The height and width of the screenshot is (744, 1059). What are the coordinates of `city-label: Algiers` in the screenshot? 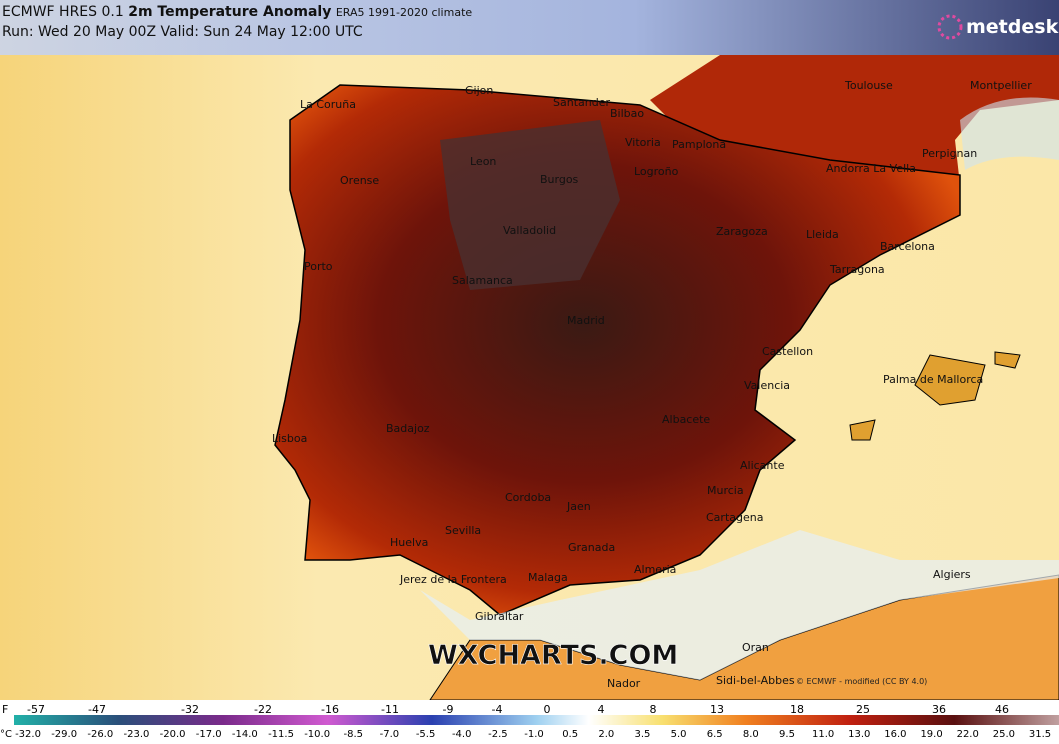 It's located at (952, 574).